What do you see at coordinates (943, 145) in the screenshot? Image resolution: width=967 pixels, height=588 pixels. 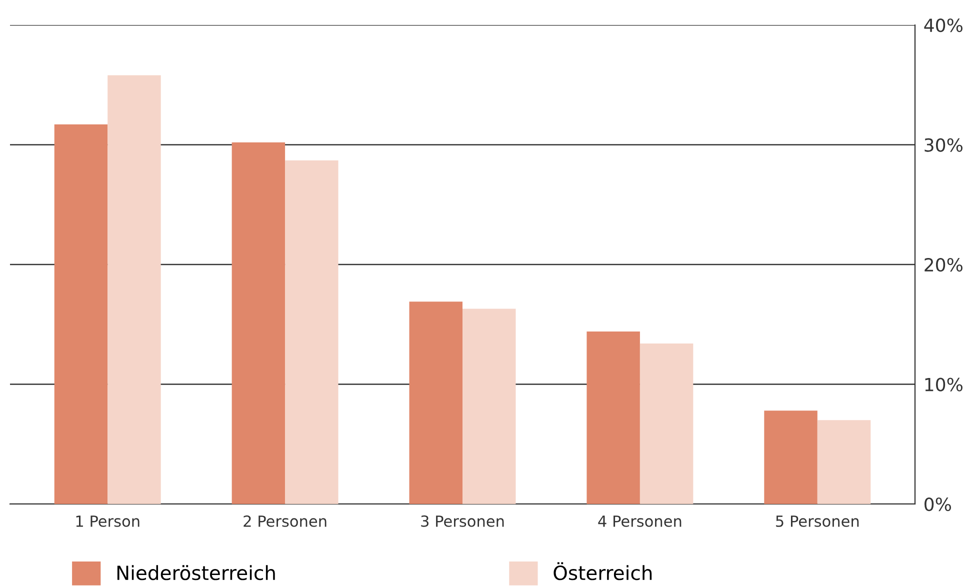 I see `y-tick-label: 30%` at bounding box center [943, 145].